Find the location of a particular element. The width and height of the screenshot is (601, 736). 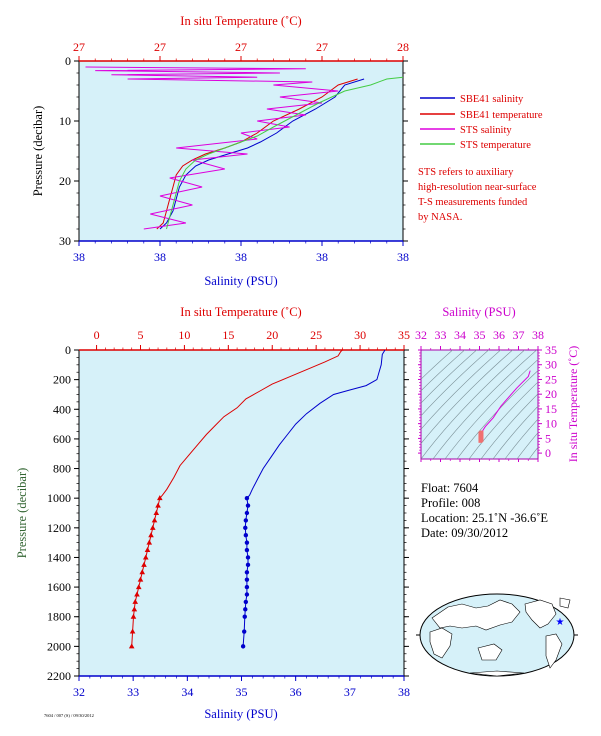

ts-density-contours is located at coordinates (479, 404).